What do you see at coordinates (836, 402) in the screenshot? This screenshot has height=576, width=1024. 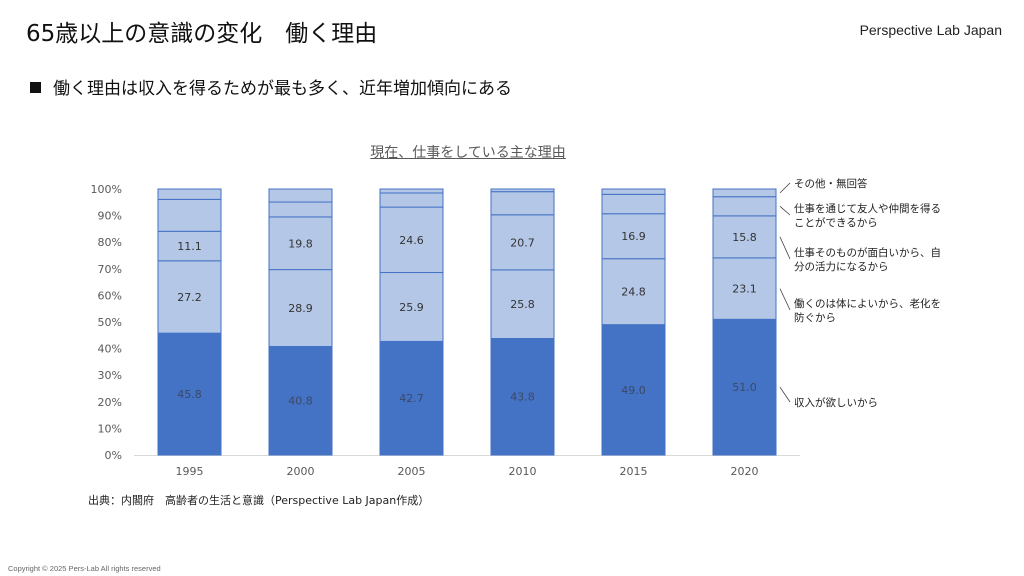 I see `legend-label: 収入が欲しいから` at bounding box center [836, 402].